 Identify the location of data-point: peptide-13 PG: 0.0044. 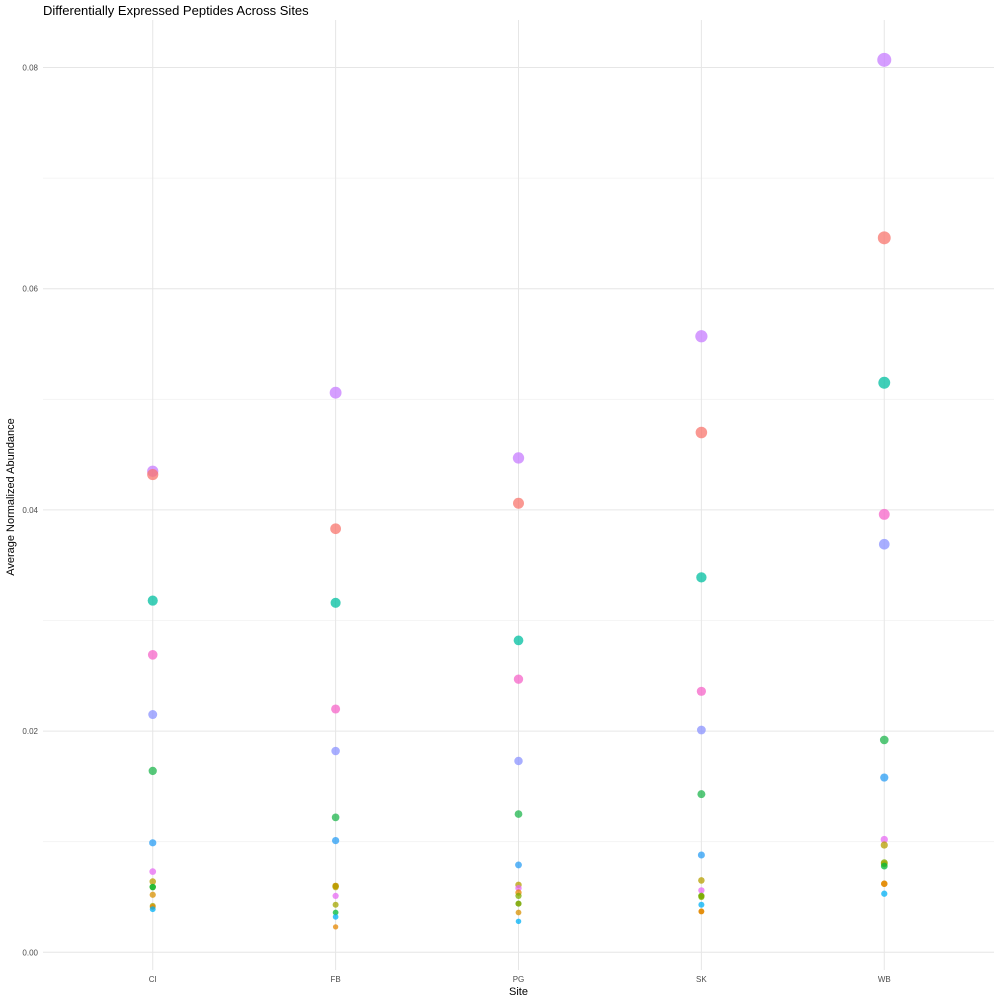
(518, 903).